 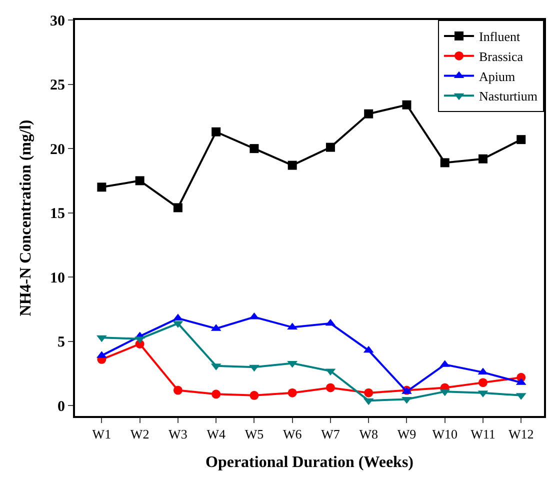 I want to click on x-tick-label: W6, so click(x=292, y=434).